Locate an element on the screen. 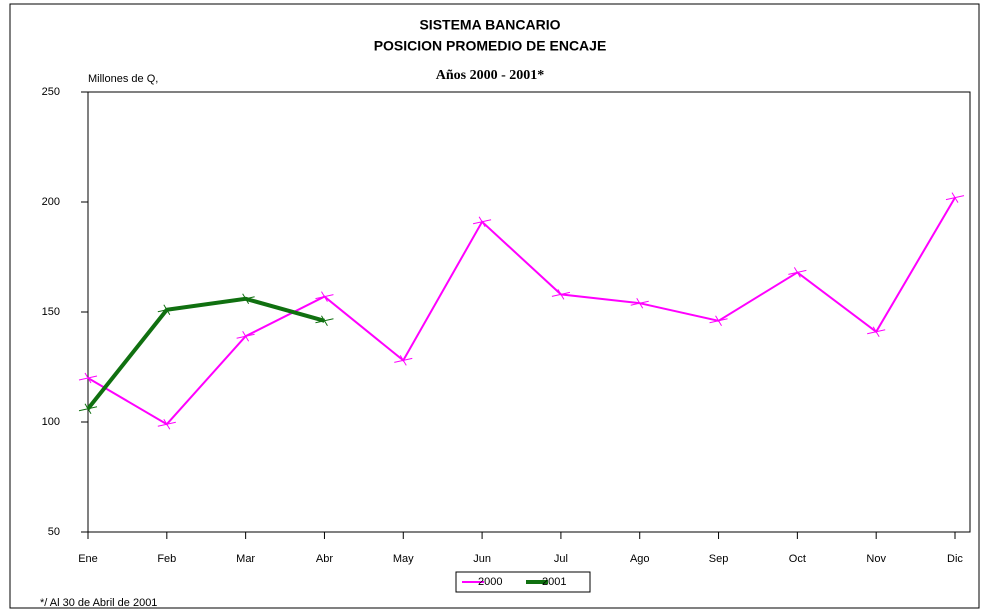 This screenshot has width=982, height=610. chart-period: Años 2000 - 2001* is located at coordinates (490, 75).